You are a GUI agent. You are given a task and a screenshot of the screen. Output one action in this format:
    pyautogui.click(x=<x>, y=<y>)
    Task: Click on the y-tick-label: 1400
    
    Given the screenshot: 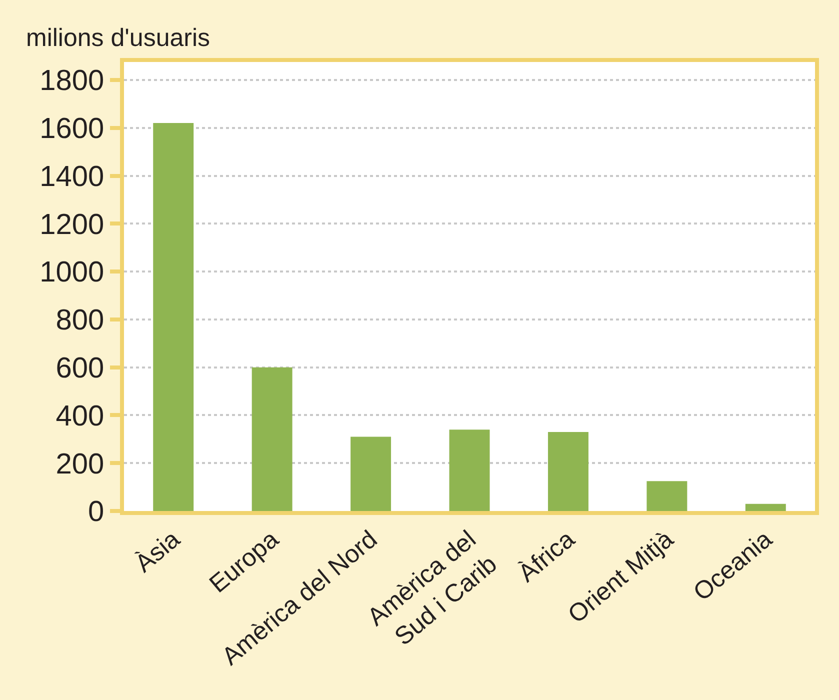 What is the action you would take?
    pyautogui.click(x=72, y=176)
    